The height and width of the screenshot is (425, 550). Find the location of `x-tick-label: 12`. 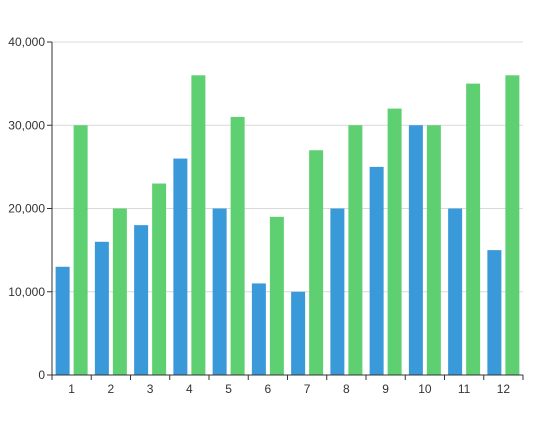

x-tick-label: 12 is located at coordinates (504, 389).